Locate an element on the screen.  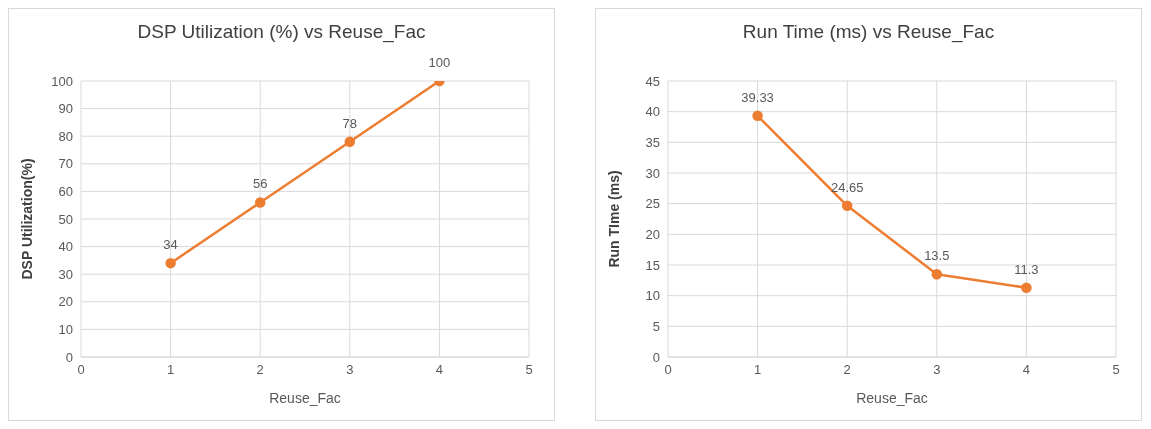
chart-title: Run Time (ms) vs Reuse_Fac is located at coordinates (868, 33).